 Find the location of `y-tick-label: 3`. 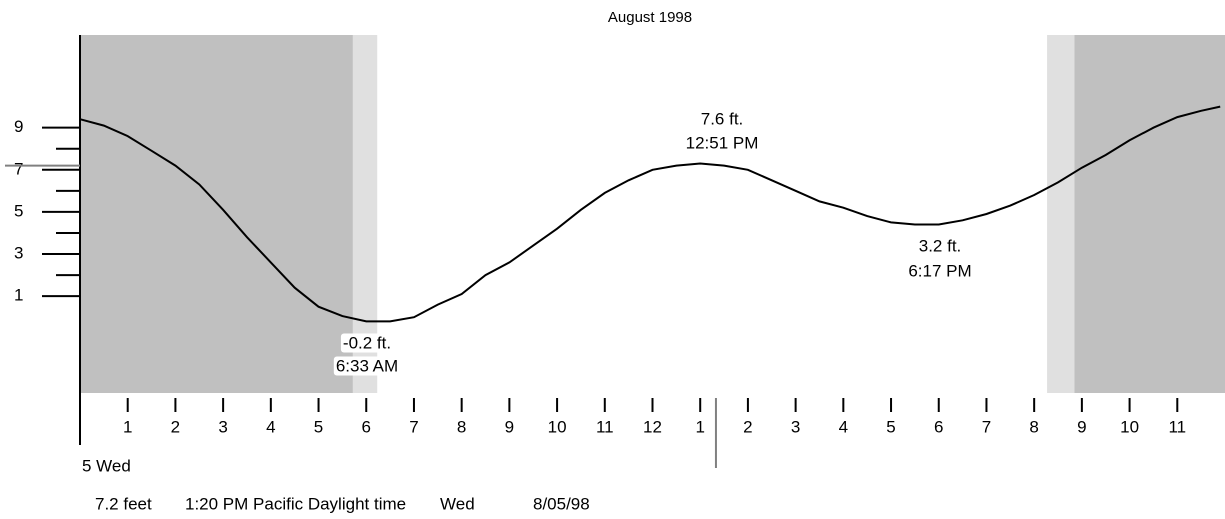

y-tick-label: 3 is located at coordinates (18, 252).